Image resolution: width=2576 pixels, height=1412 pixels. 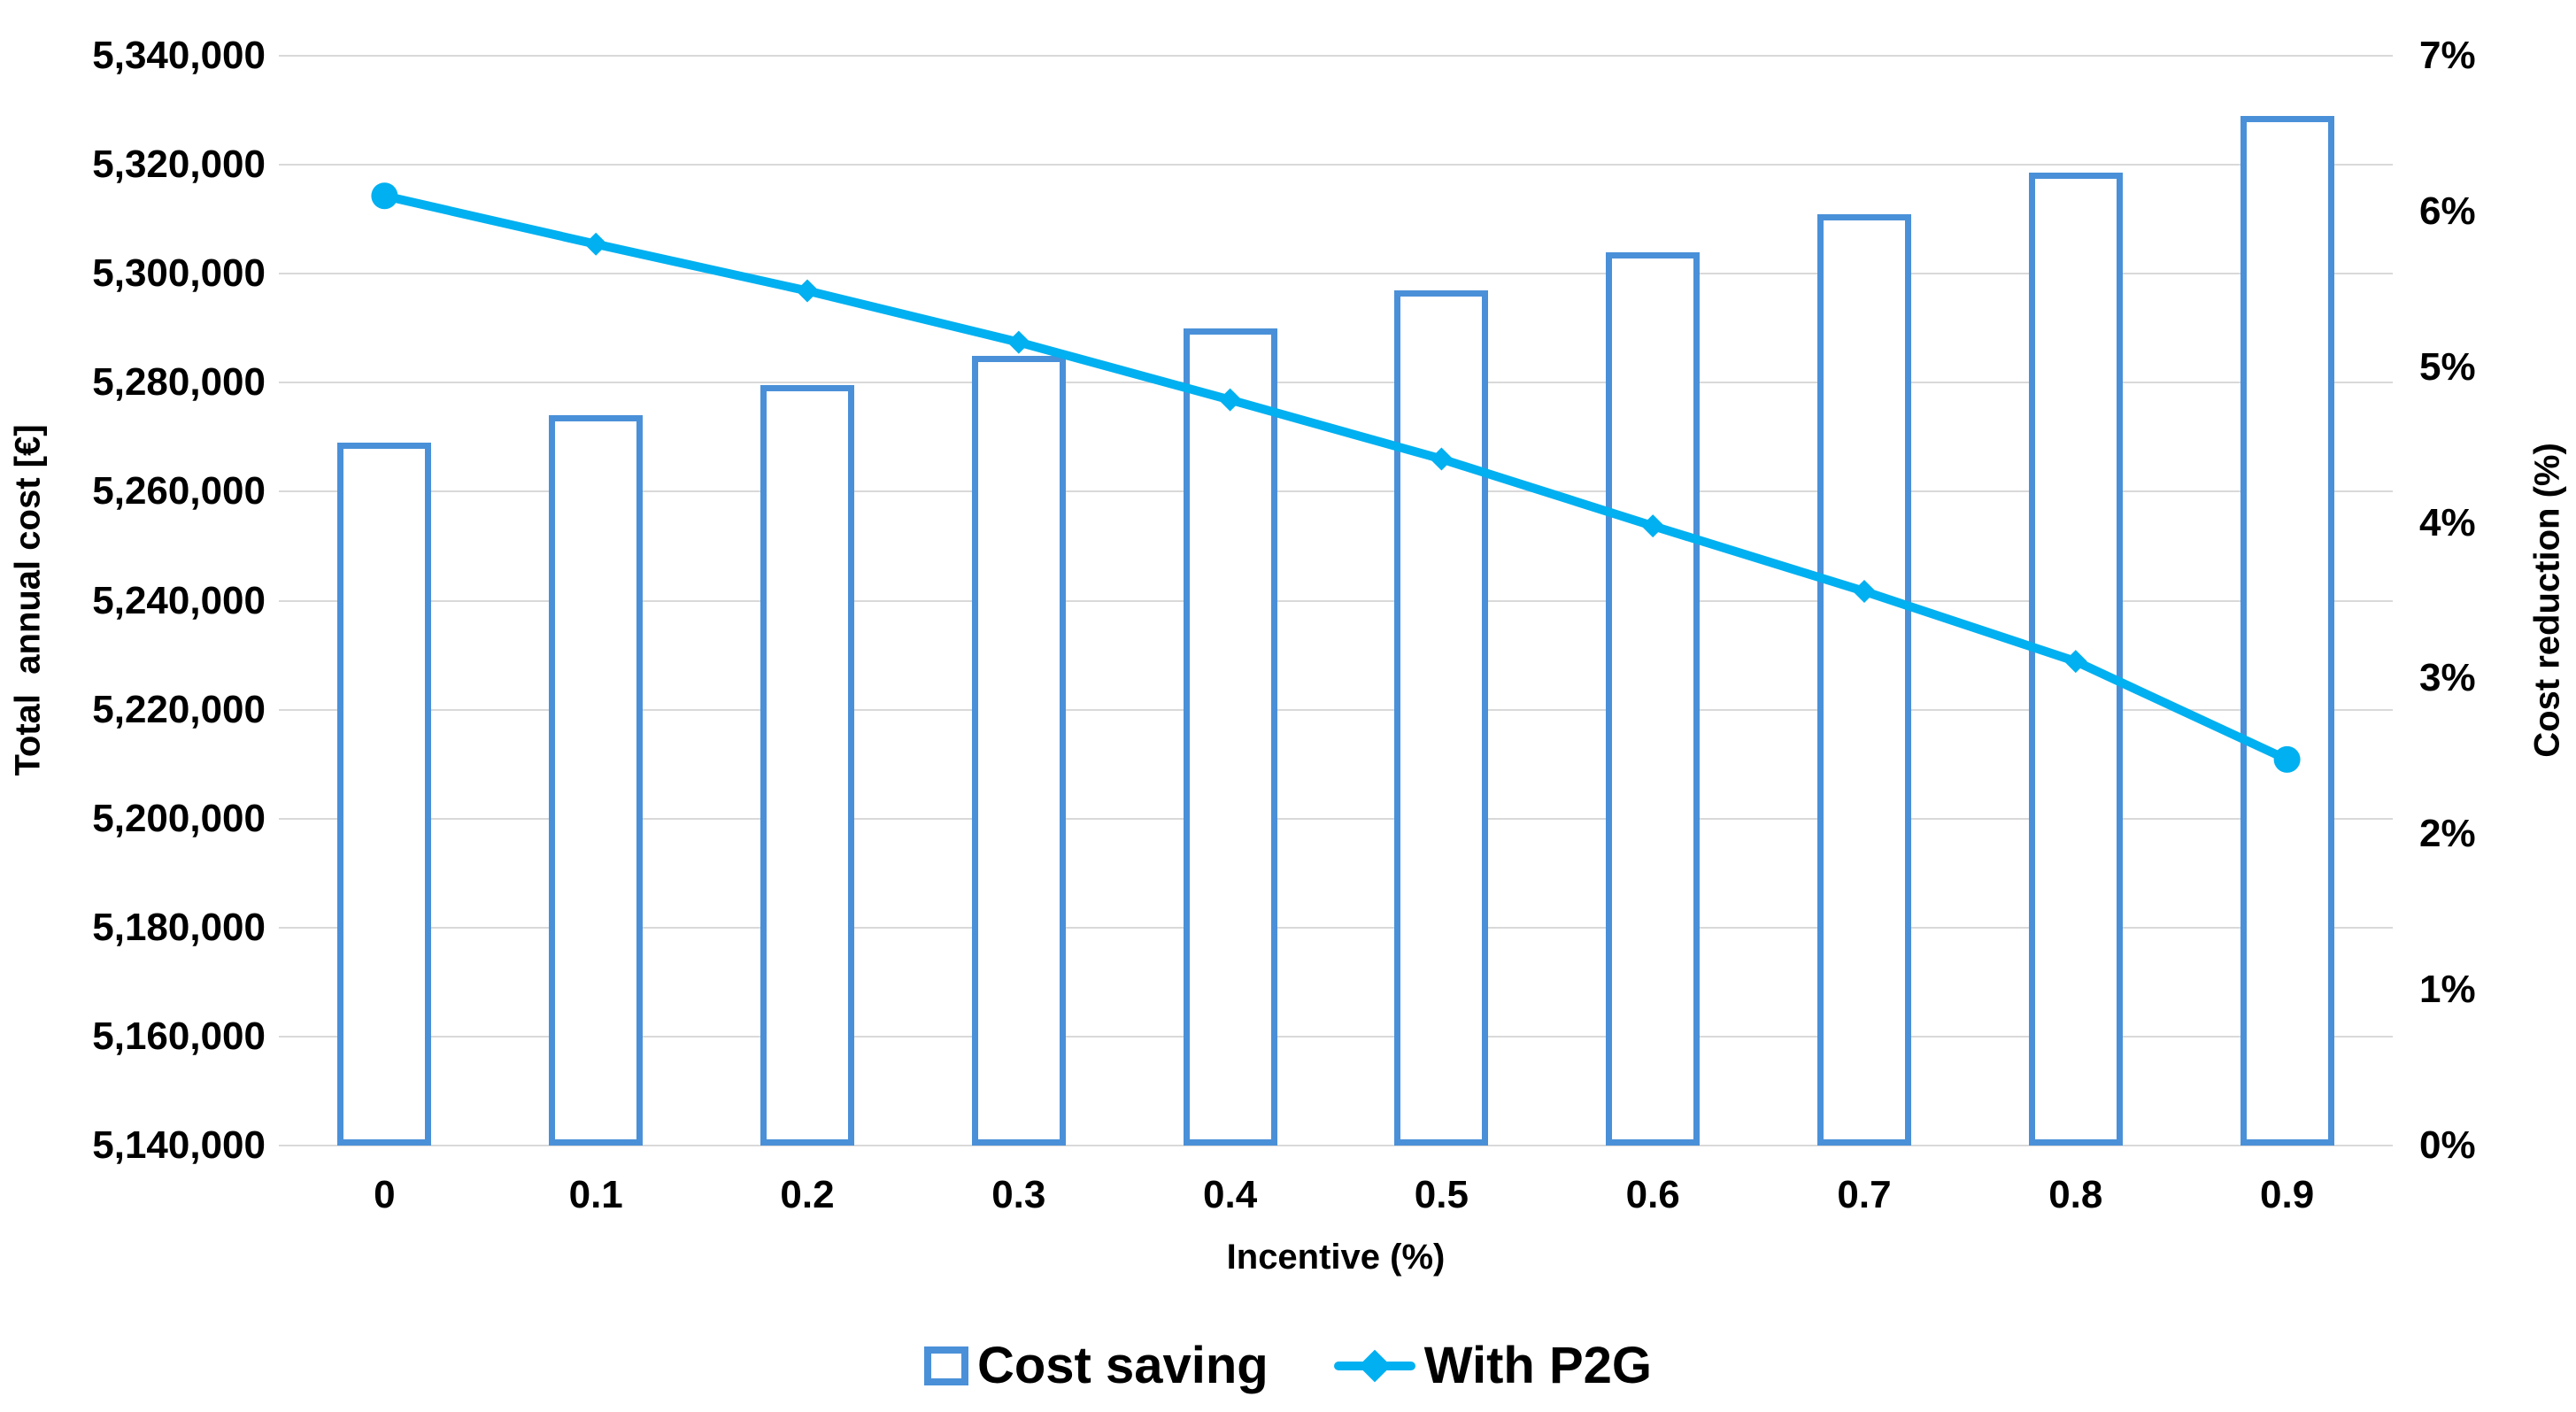 What do you see at coordinates (385, 1195) in the screenshot?
I see `x-axis-tick: 0` at bounding box center [385, 1195].